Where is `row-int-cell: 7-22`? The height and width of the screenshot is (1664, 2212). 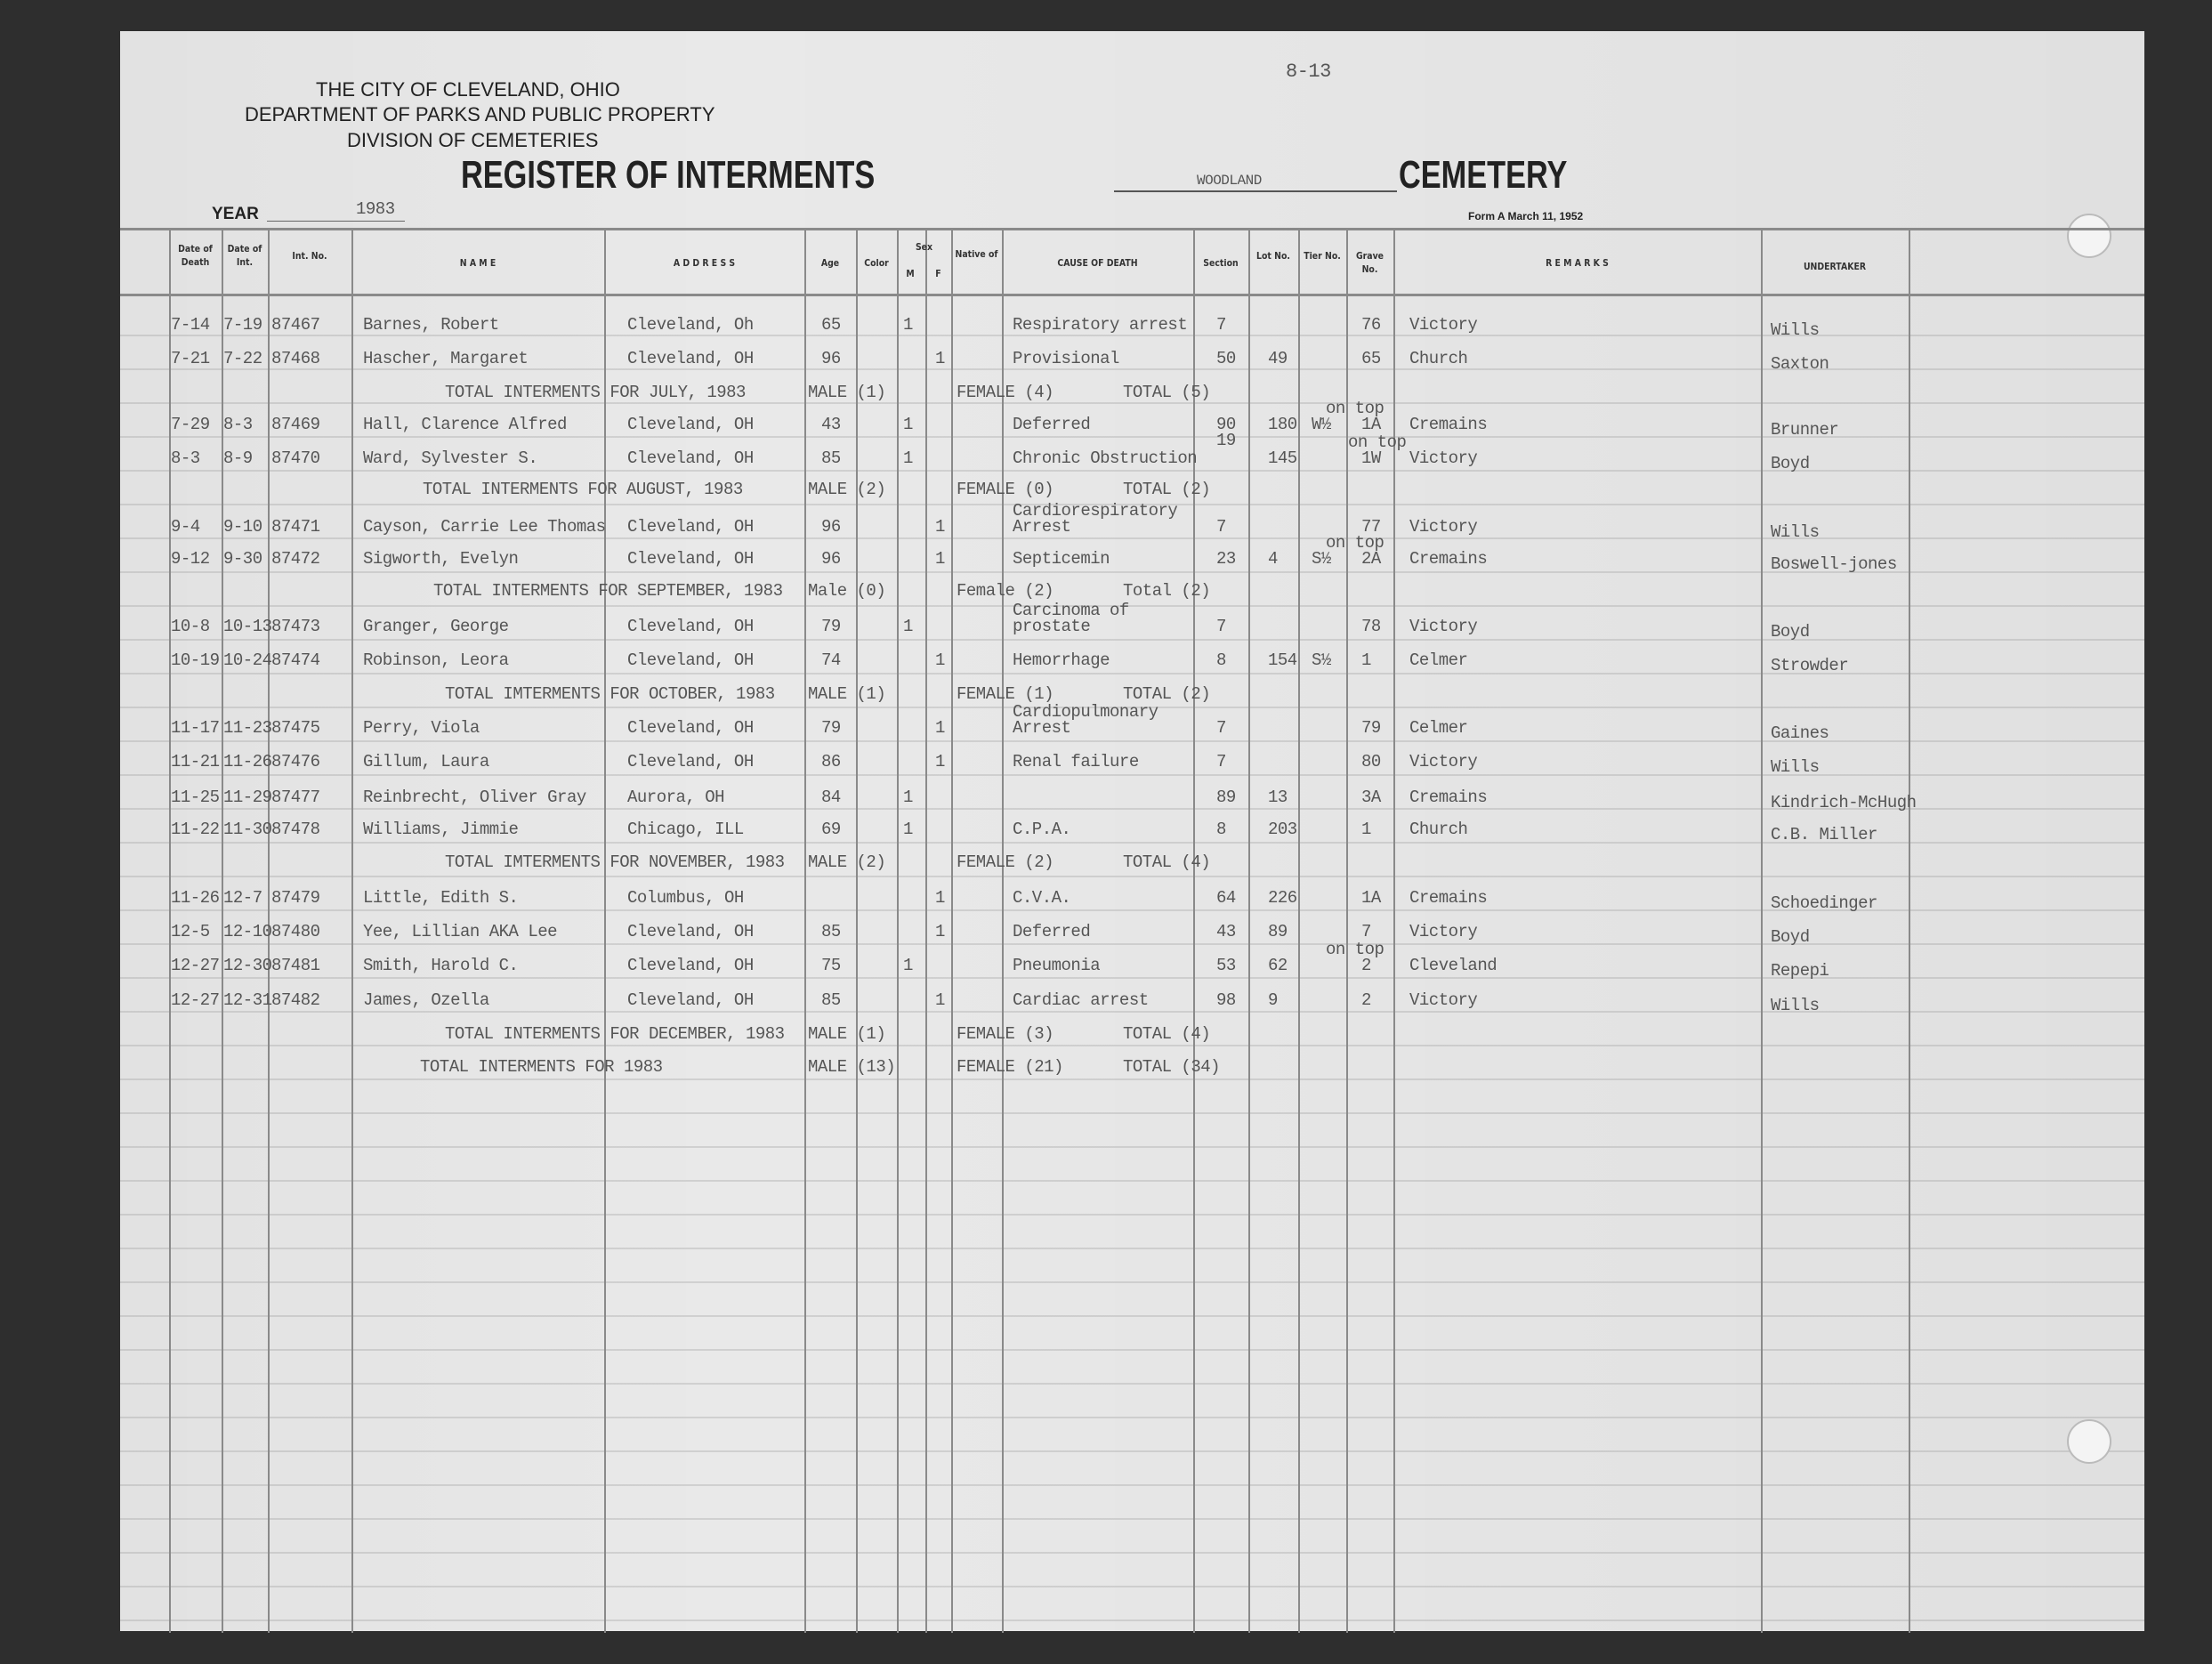 row-int-cell: 7-22 is located at coordinates (242, 358).